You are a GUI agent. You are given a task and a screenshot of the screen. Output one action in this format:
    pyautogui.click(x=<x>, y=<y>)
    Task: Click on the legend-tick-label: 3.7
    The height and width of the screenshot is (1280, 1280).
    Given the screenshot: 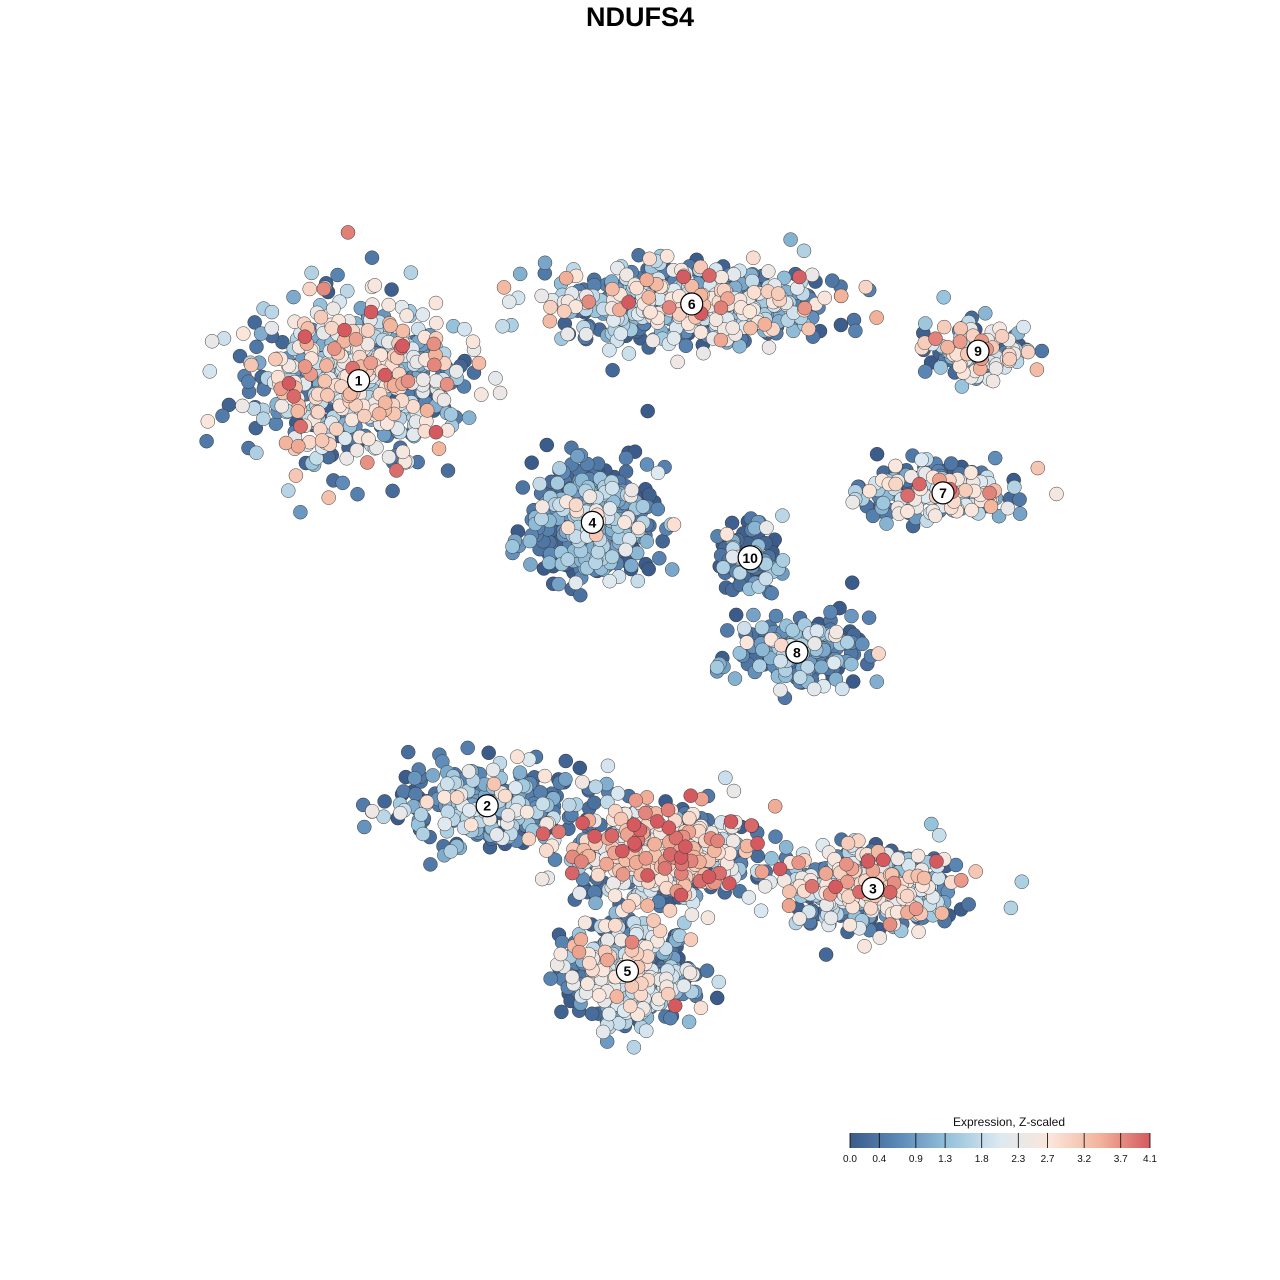 What is the action you would take?
    pyautogui.click(x=1121, y=1159)
    